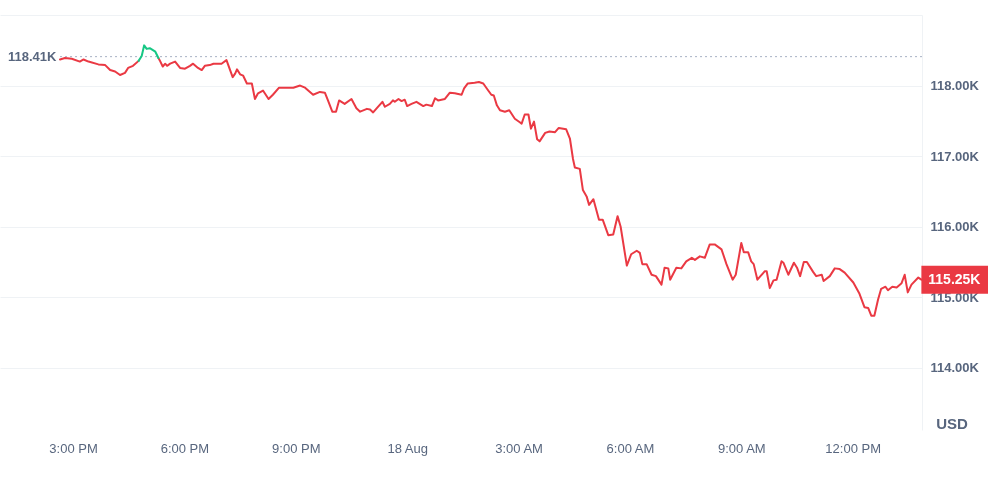 This screenshot has width=1007, height=496. I want to click on ref-line-label: 118.41K, so click(33, 56).